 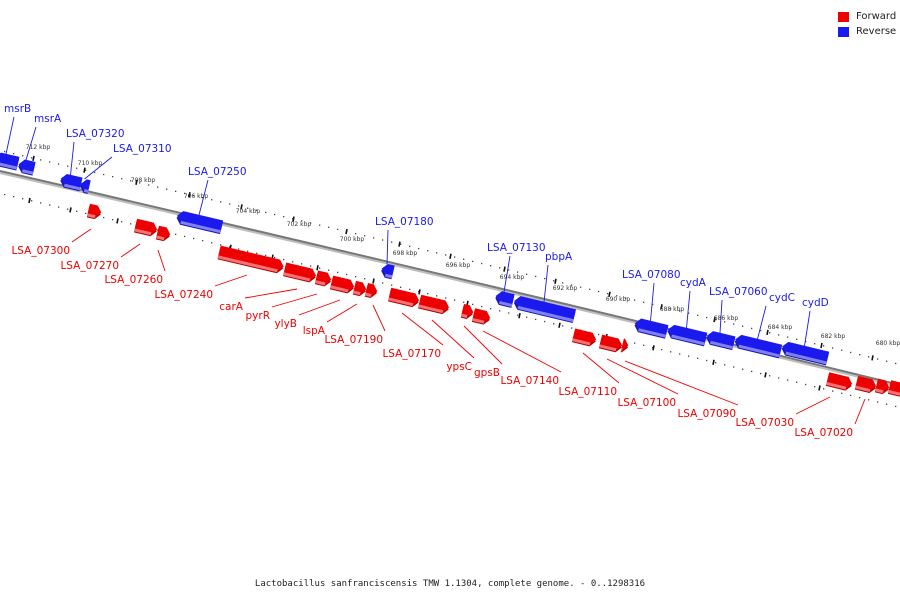 What do you see at coordinates (40, 251) in the screenshot?
I see `label-LSA_07300: LSA_07300` at bounding box center [40, 251].